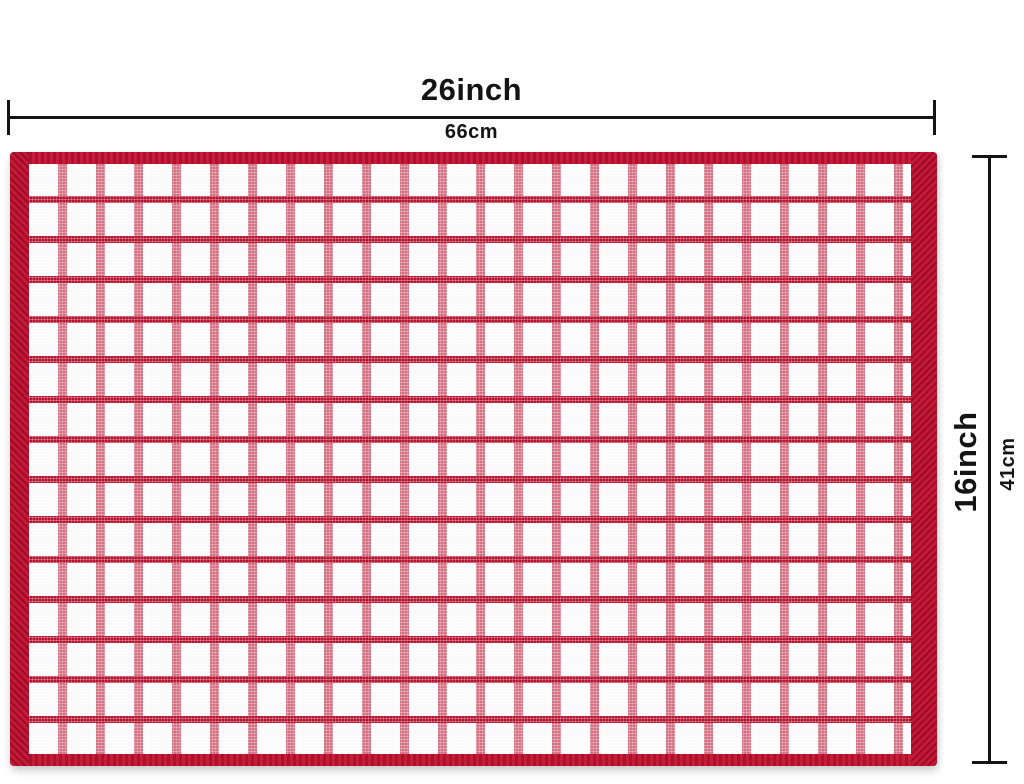 The height and width of the screenshot is (784, 1024). Describe the element at coordinates (989, 459) in the screenshot. I see `height-dimension-line` at that location.